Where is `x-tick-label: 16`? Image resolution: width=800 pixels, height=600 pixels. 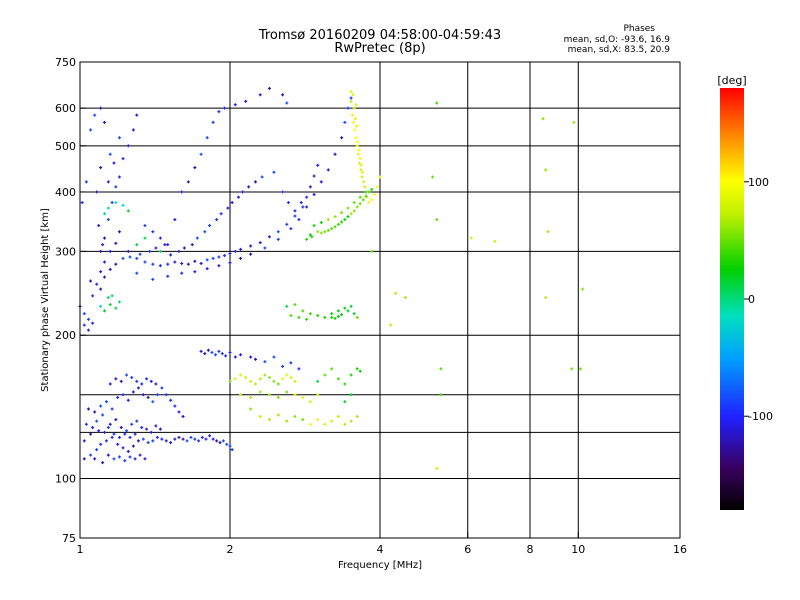 x-tick-label: 16 is located at coordinates (680, 549).